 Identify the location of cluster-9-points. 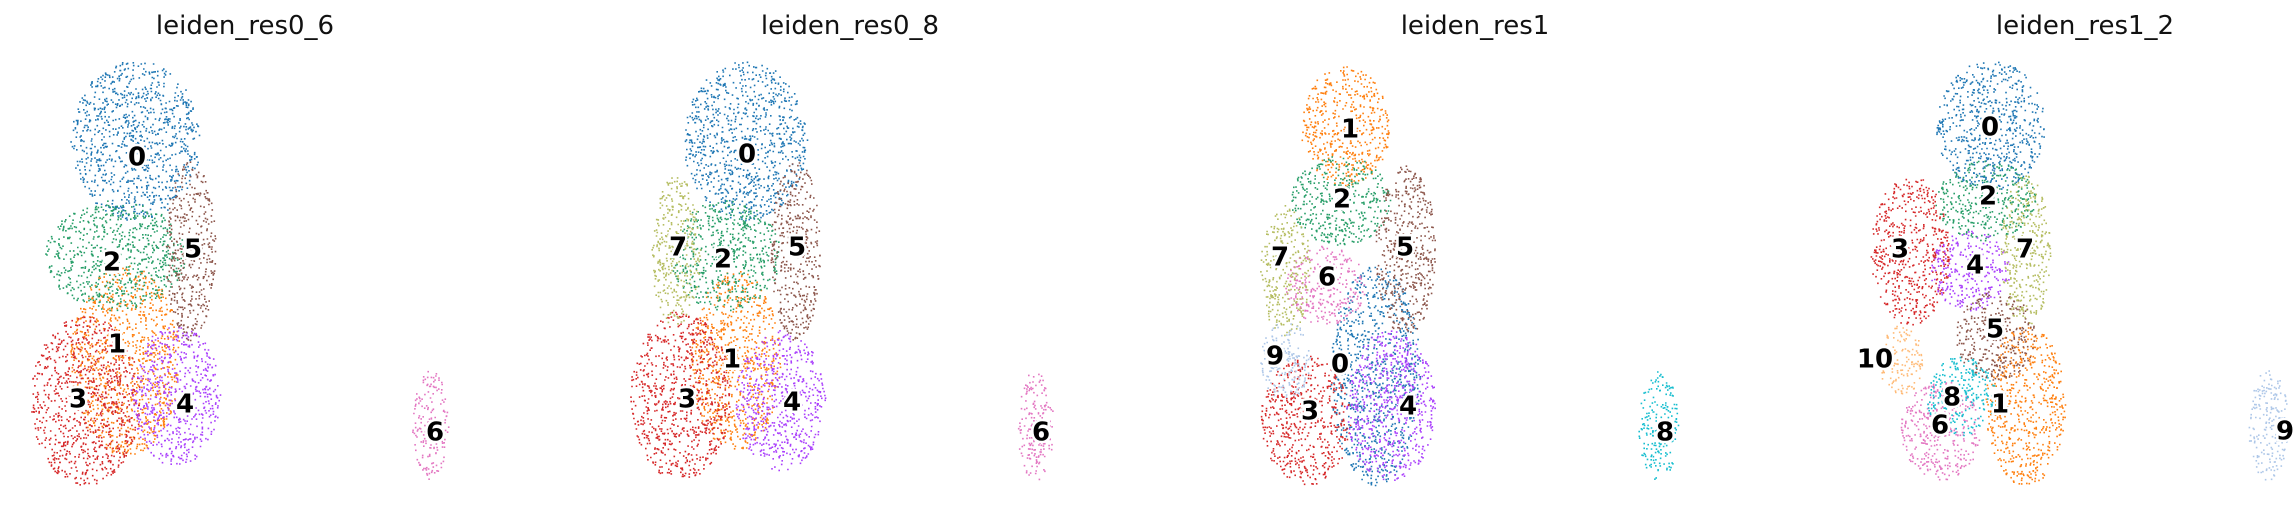
(2268, 425).